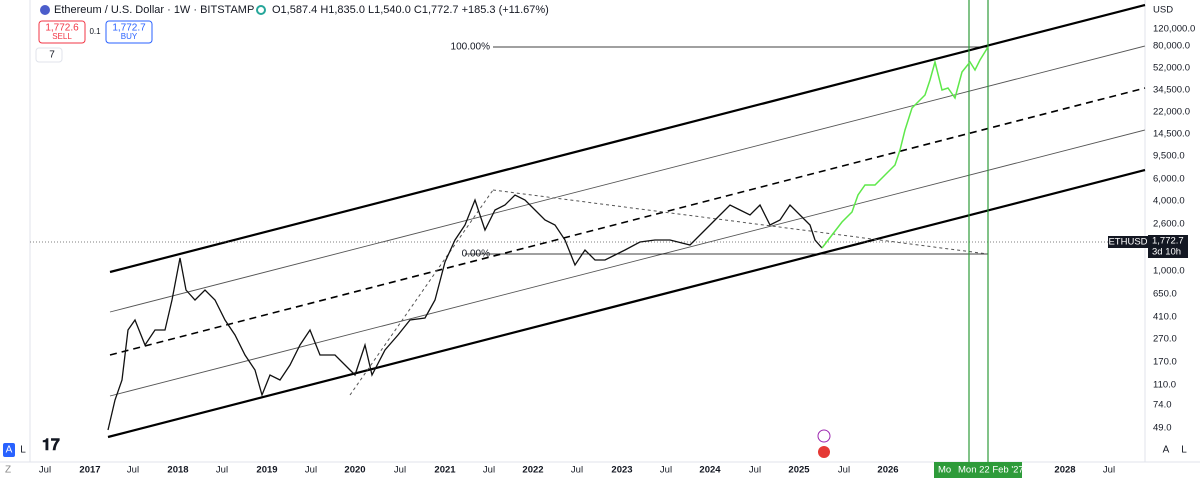 The height and width of the screenshot is (479, 1200). I want to click on price-label: 2,600.0, so click(1169, 224).